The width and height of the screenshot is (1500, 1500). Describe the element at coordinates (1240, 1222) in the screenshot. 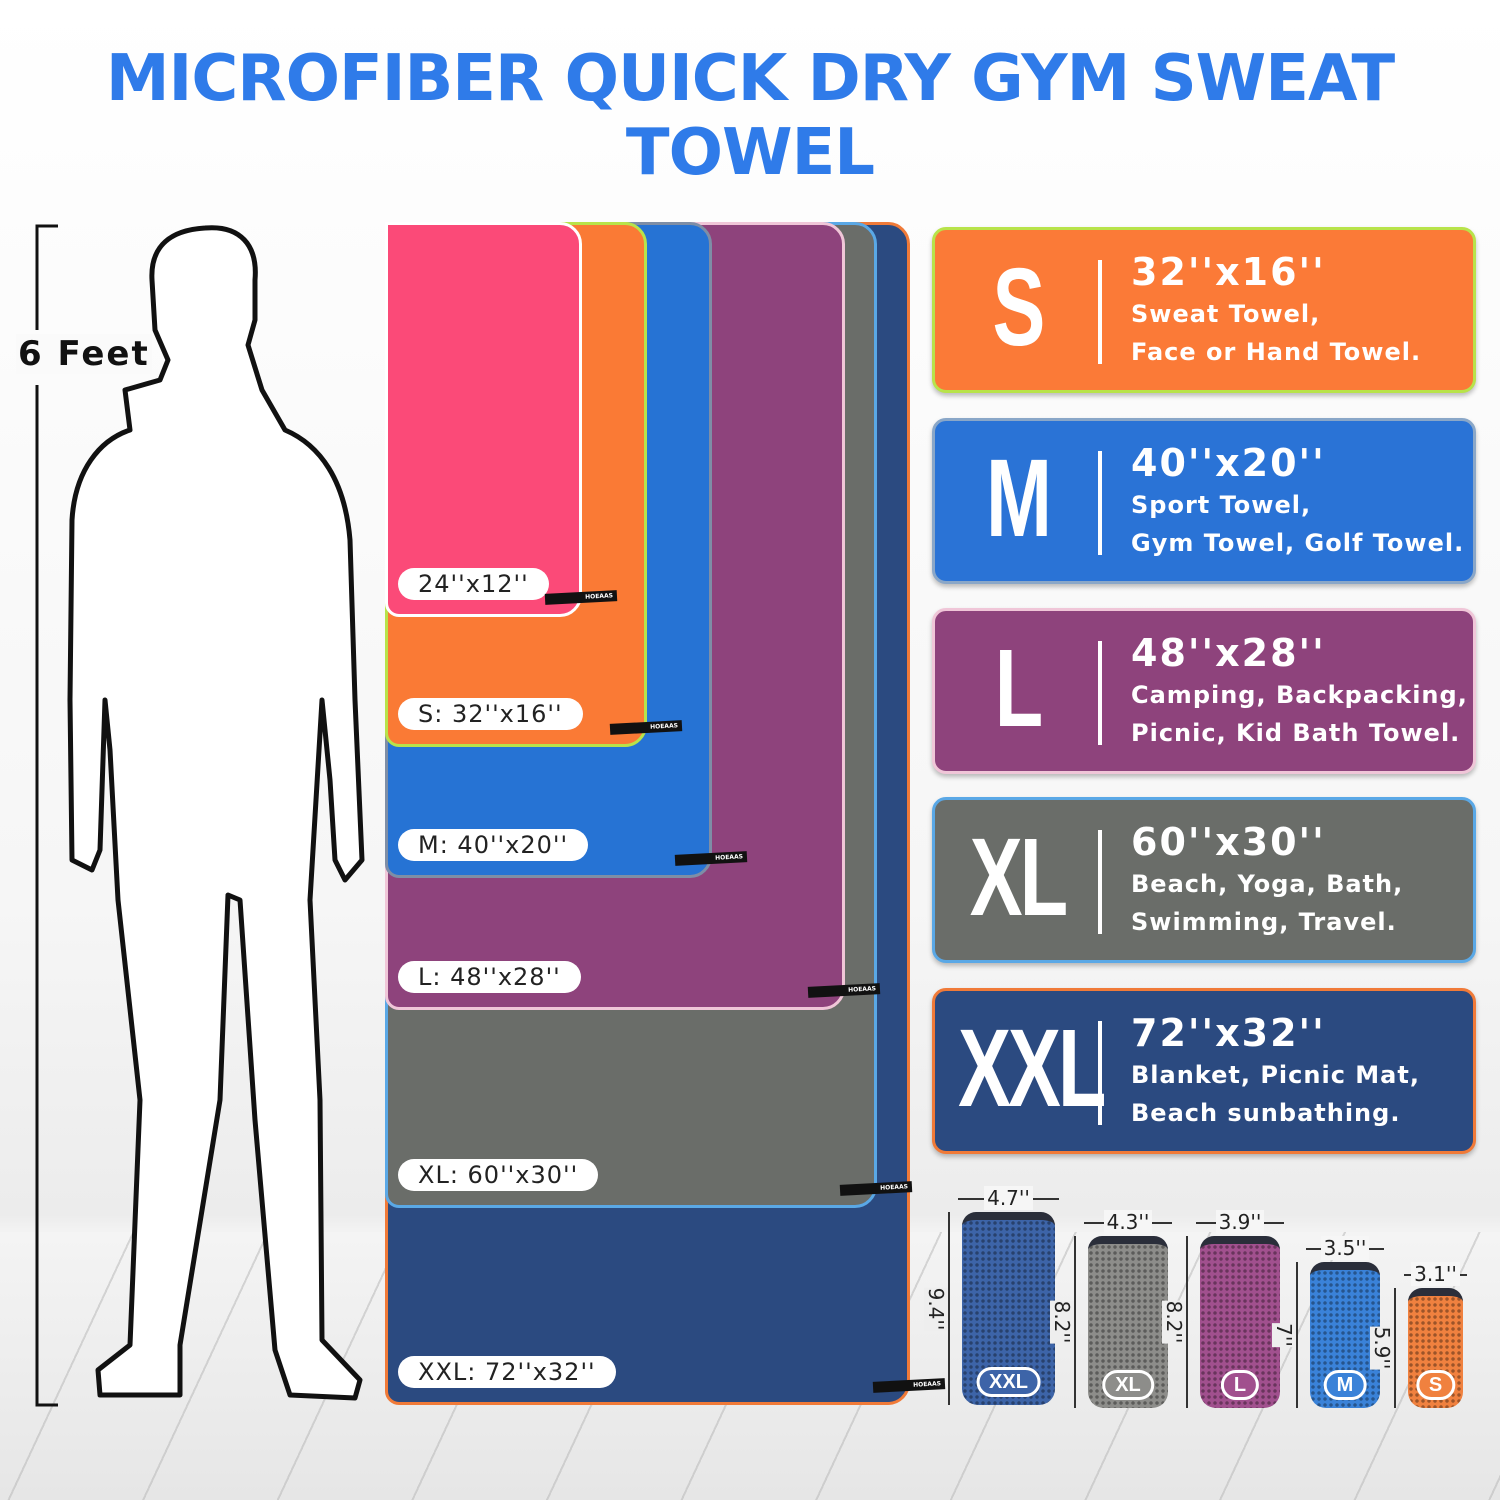

I see `bag-width-text: 3.9''` at that location.